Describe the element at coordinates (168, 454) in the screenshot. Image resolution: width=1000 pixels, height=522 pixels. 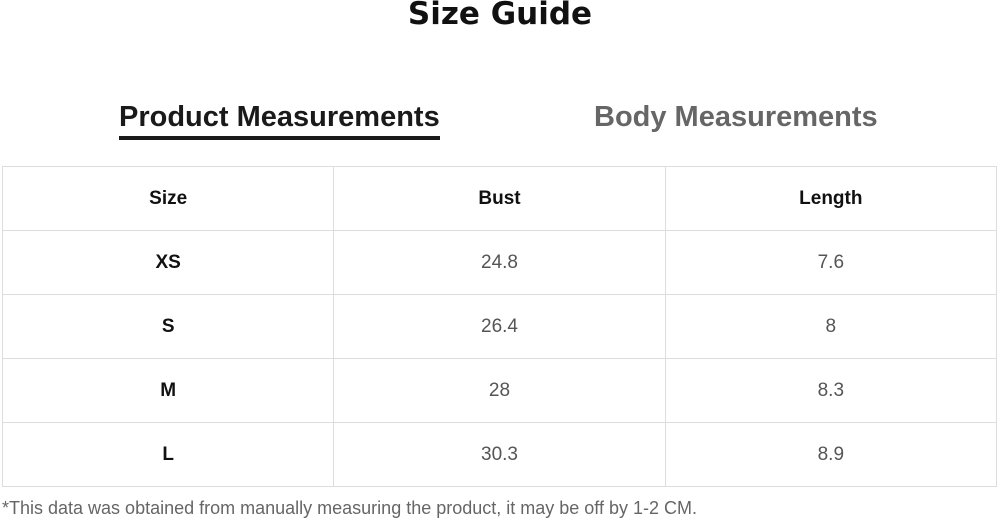
I see `cell-size: L` at that location.